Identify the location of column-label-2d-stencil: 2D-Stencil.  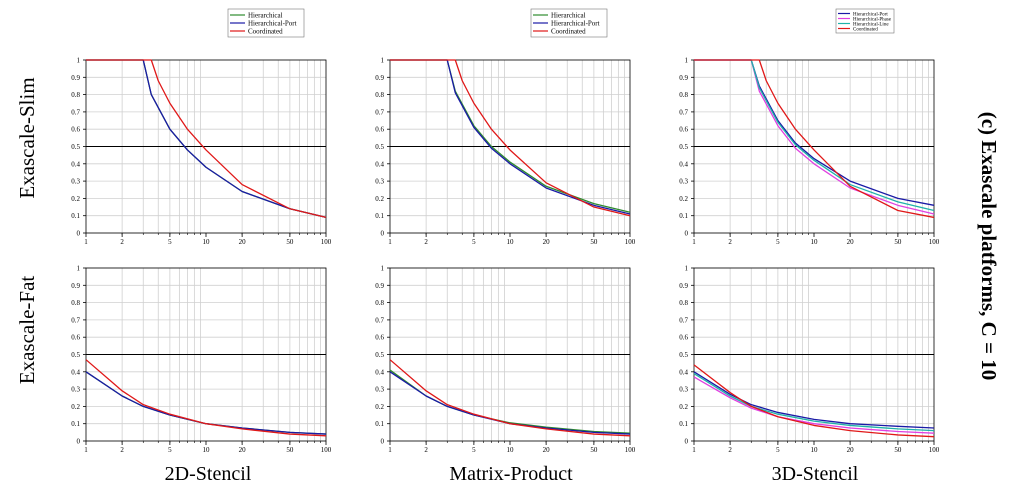
(208, 474).